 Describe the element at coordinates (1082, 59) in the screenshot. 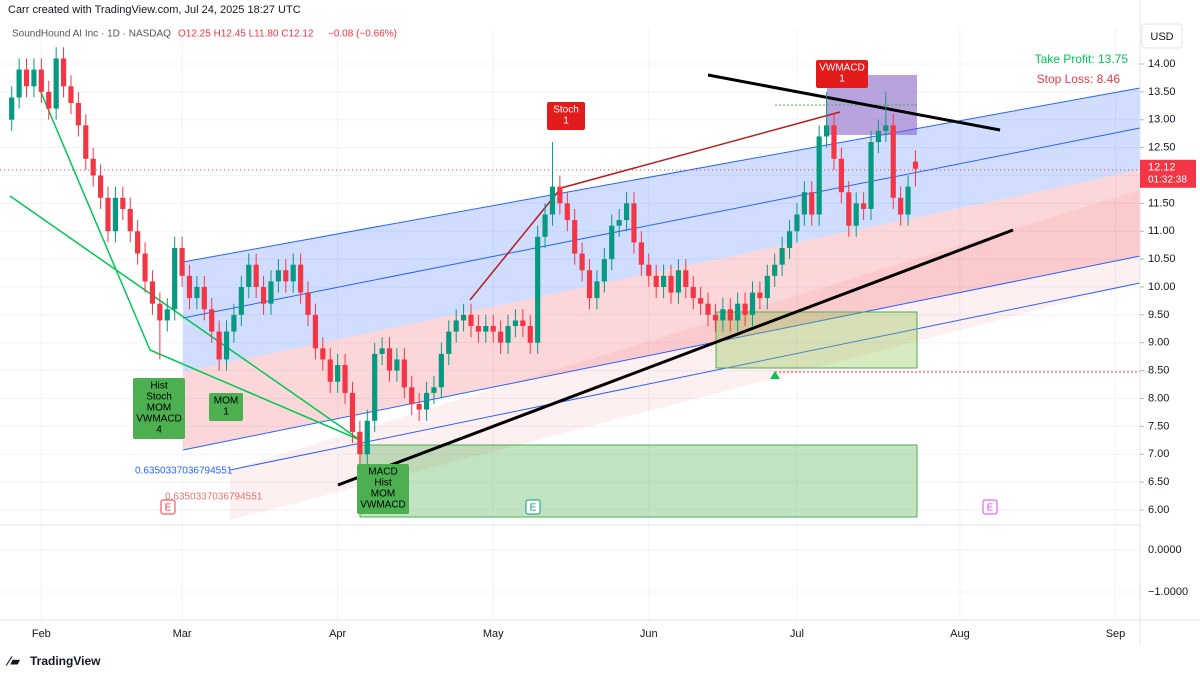

I see `take-profit: Take Profit: 13.75` at that location.